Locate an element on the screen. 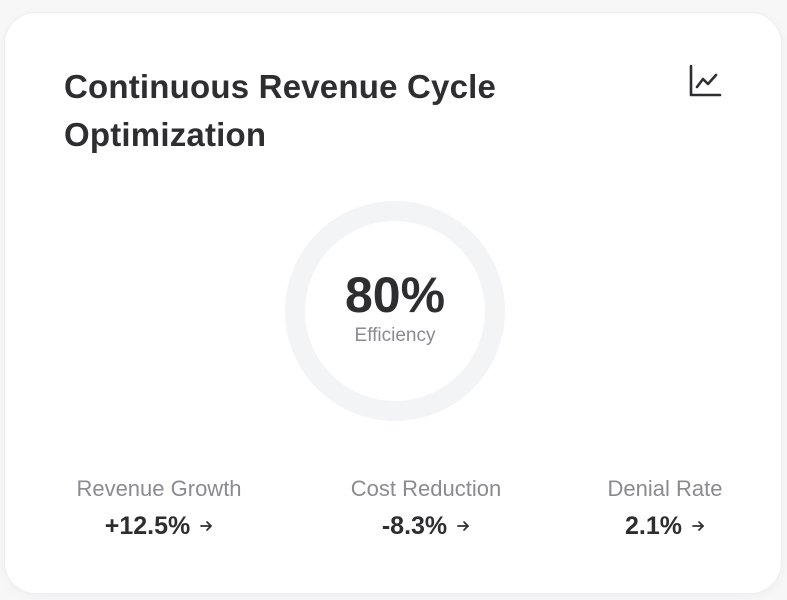 Image resolution: width=787 pixels, height=600 pixels. gauge-center: 80% Efficiency is located at coordinates (395, 311).